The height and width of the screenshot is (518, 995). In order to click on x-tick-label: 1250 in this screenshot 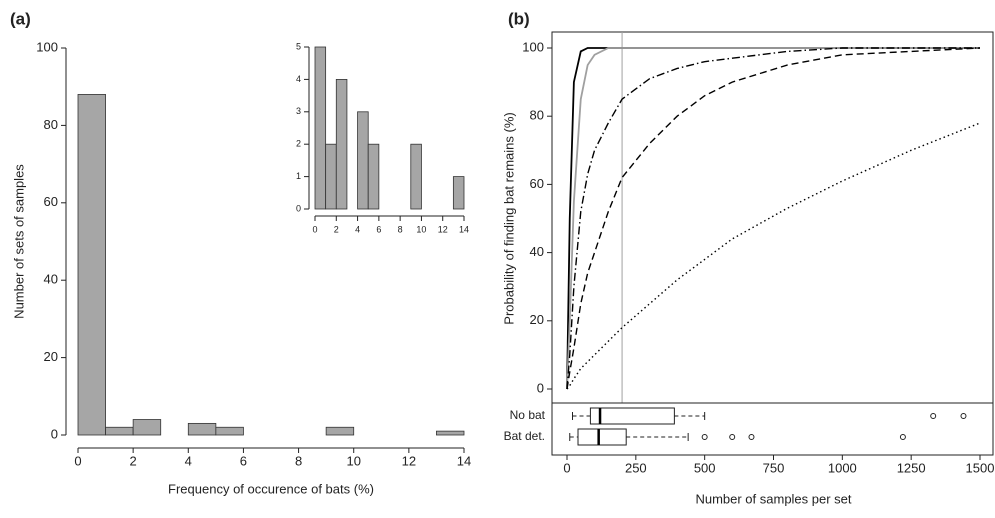, I will do `click(911, 467)`.